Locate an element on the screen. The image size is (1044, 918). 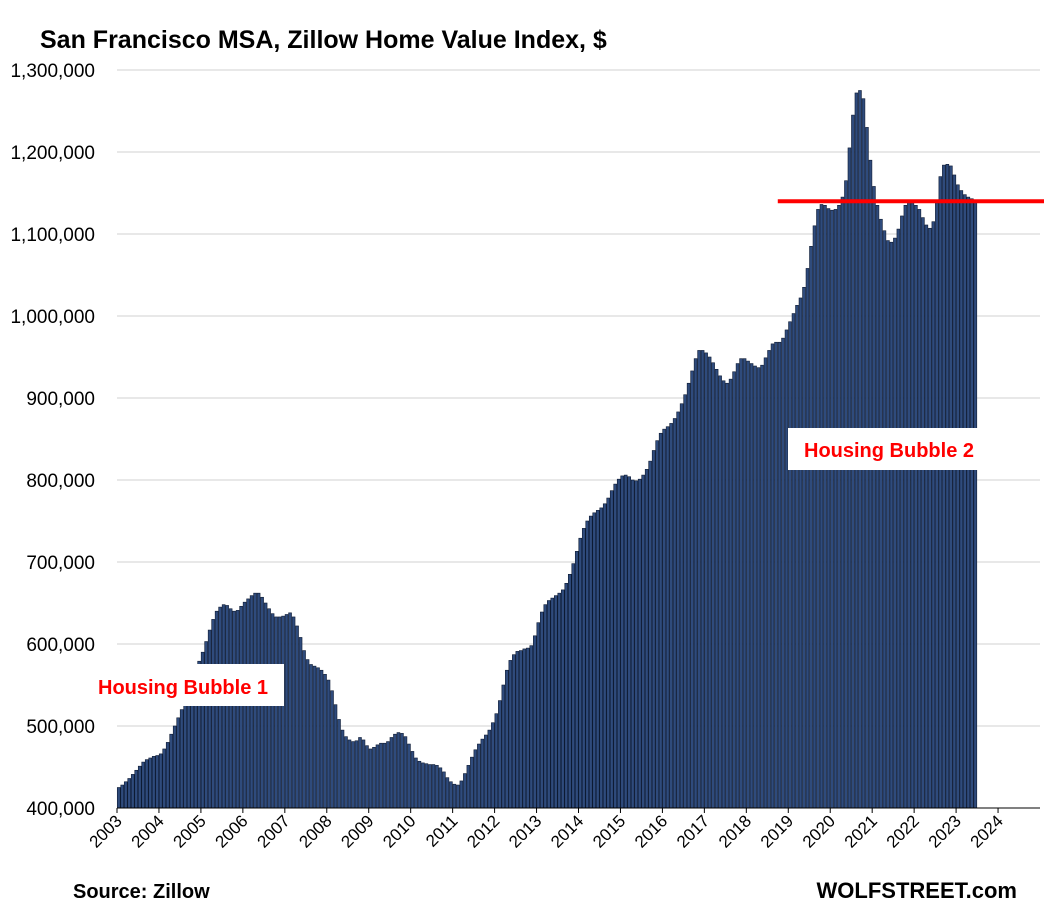
annotation-bubble-1-label: Housing Bubble 1 is located at coordinates (183, 688).